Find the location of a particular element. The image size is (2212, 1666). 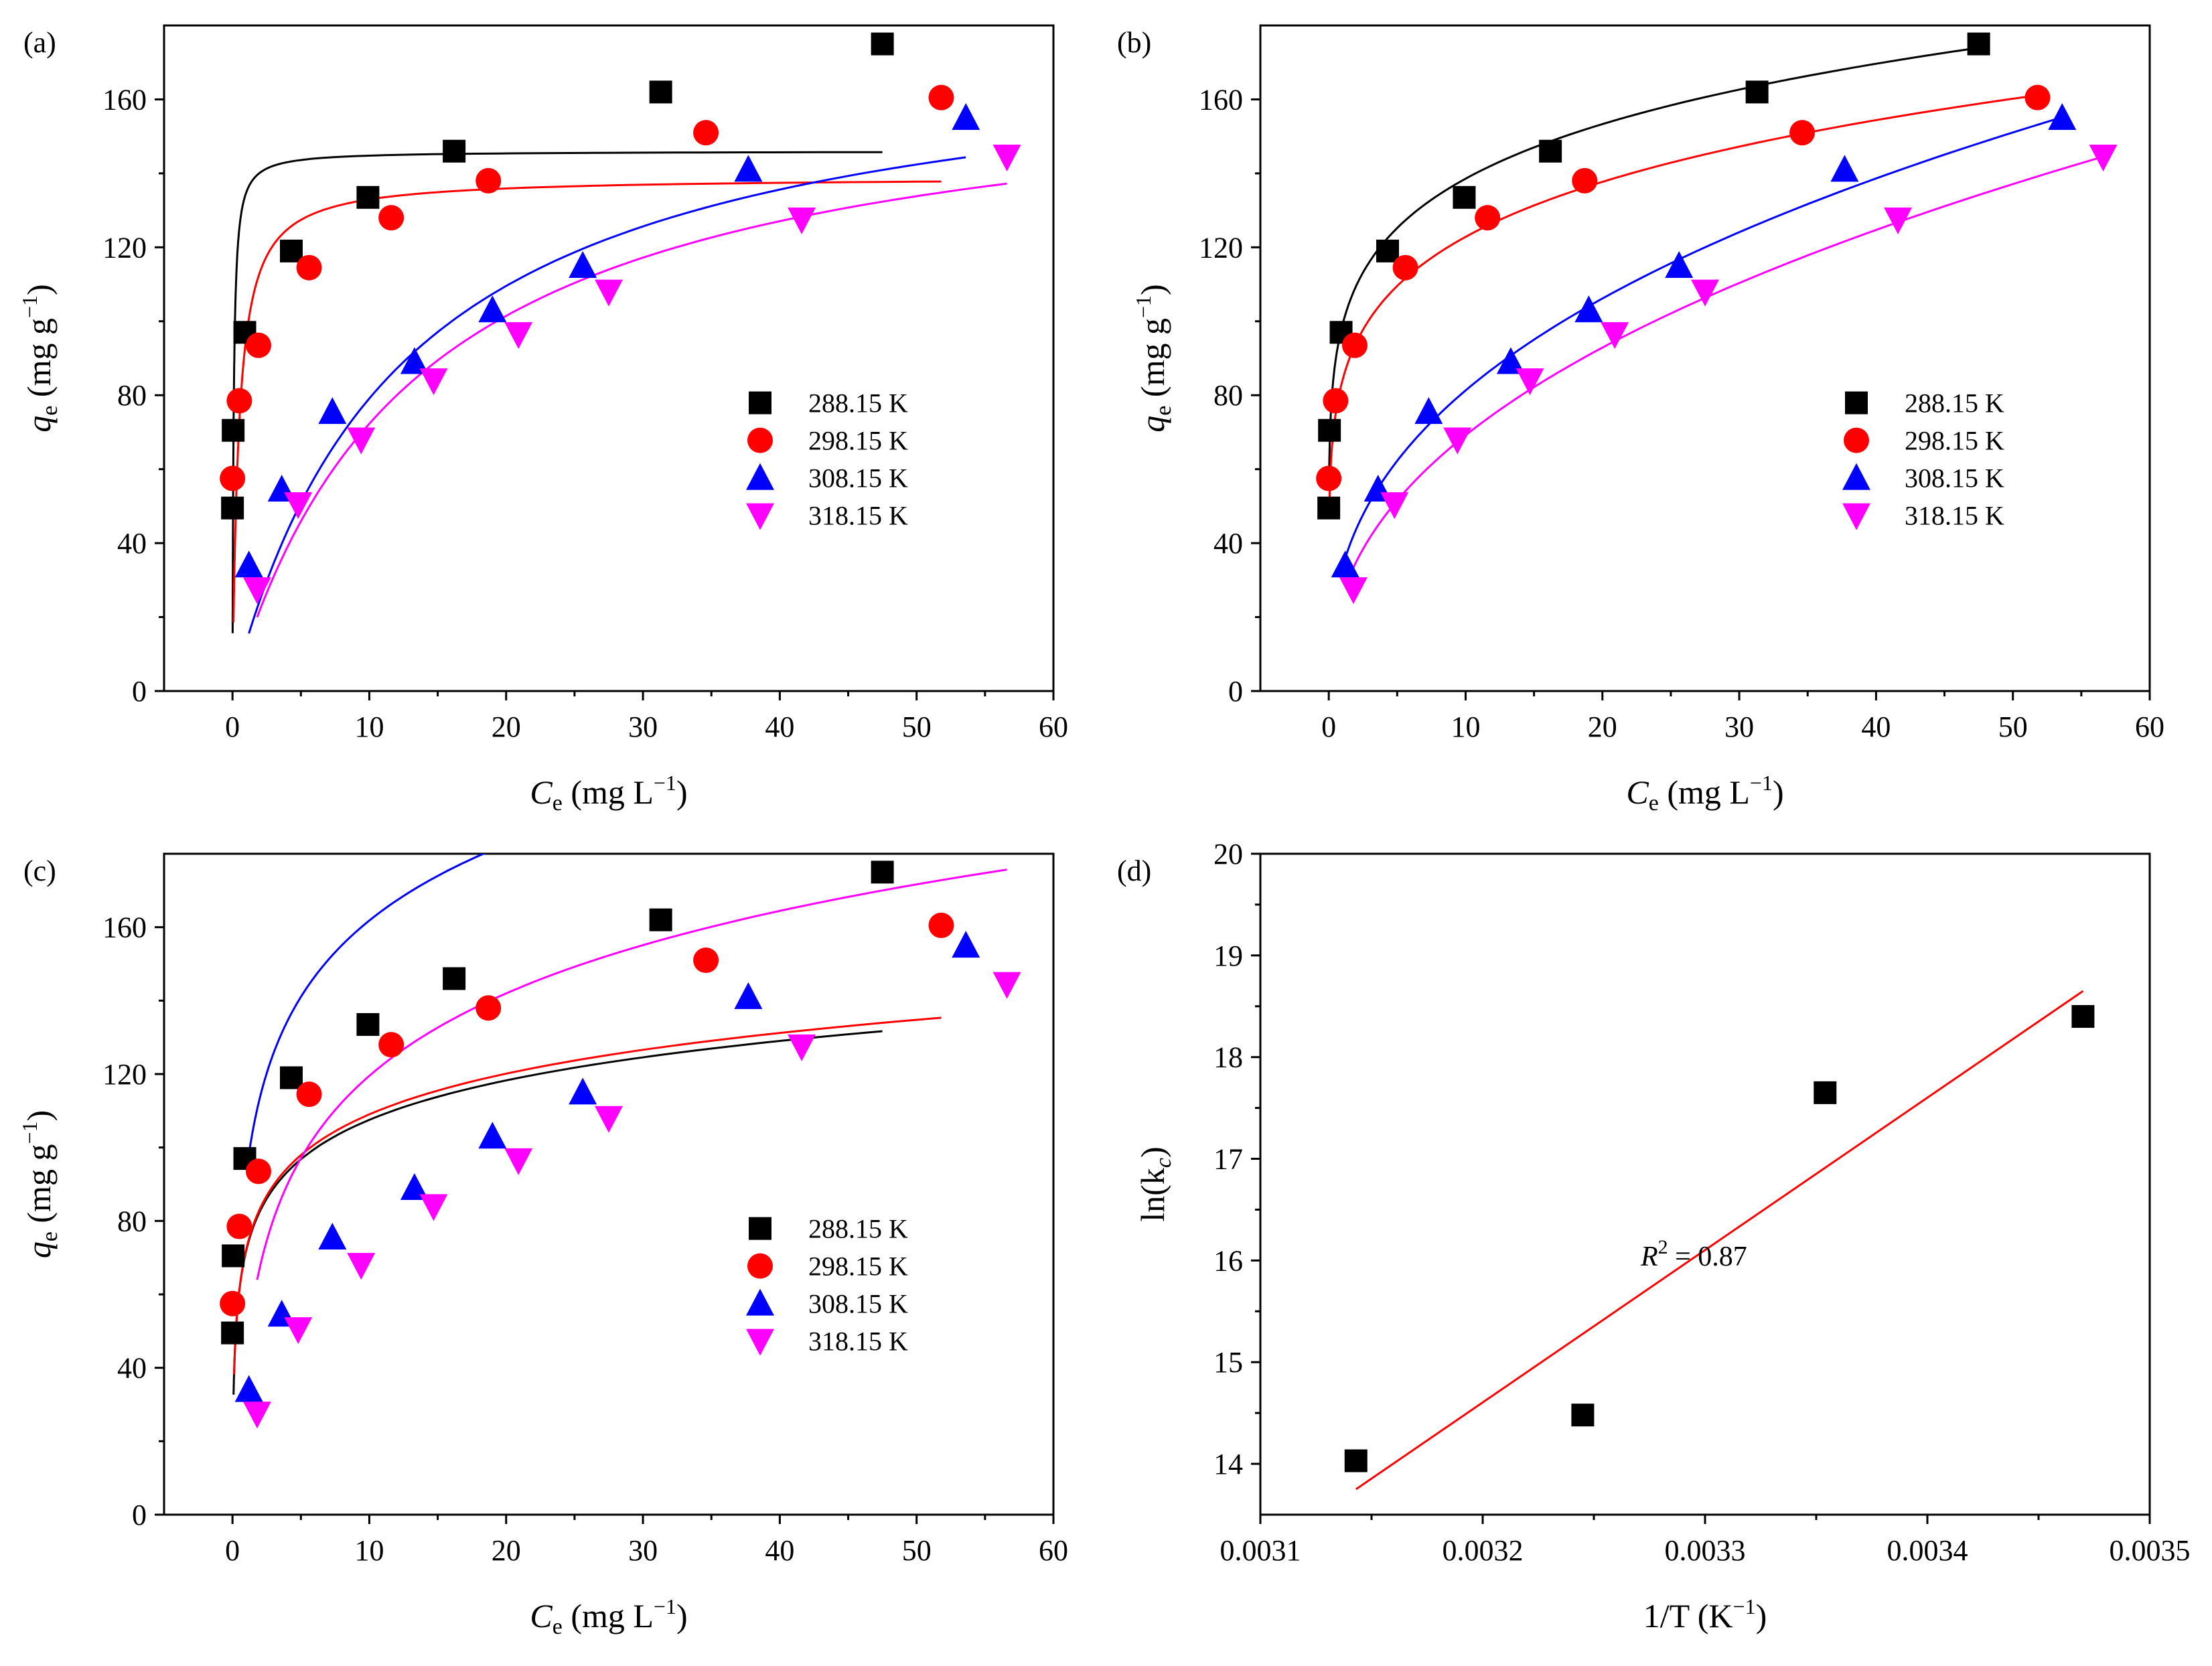

y-tick-label: 17 is located at coordinates (1228, 1159).